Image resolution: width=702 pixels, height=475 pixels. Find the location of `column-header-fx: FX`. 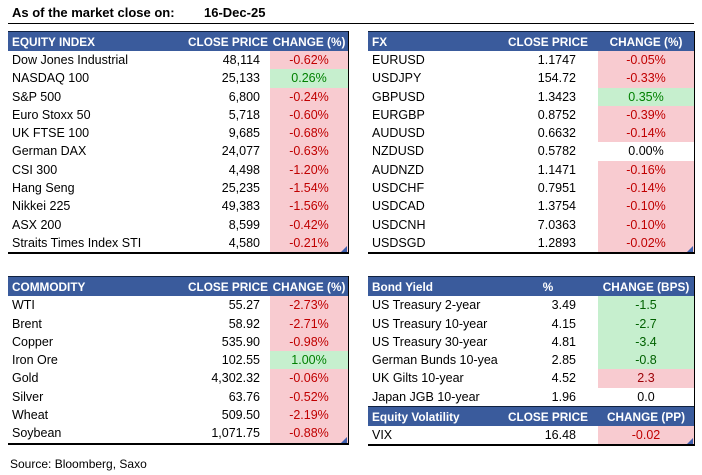

column-header-fx: FX is located at coordinates (380, 42).